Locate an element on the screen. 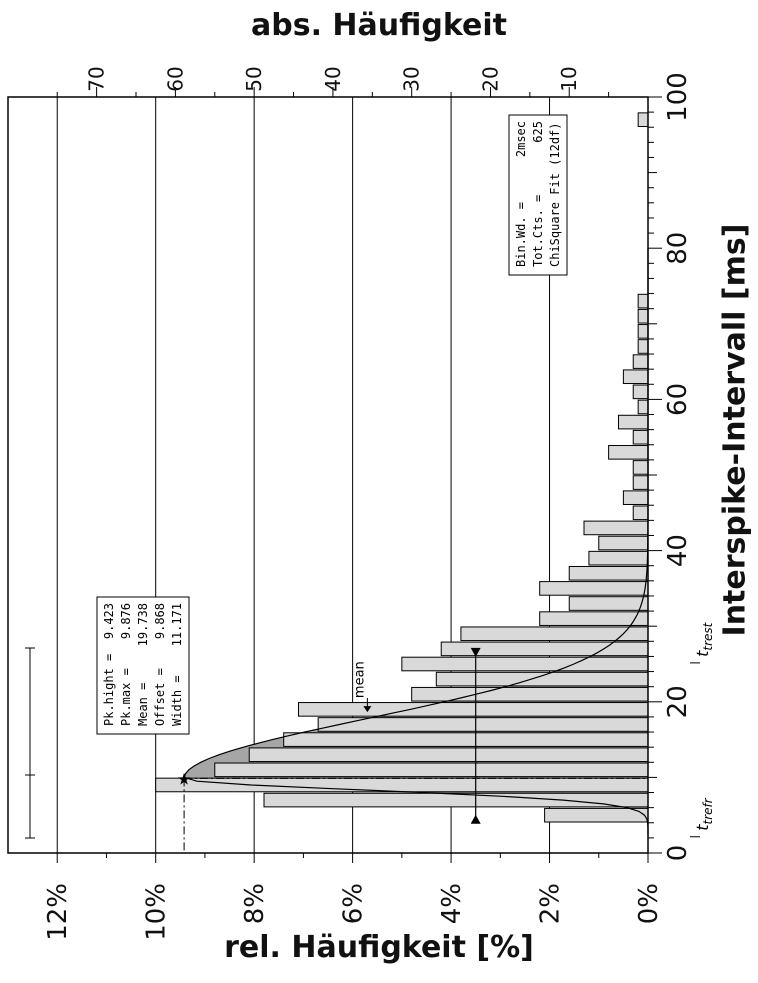 The width and height of the screenshot is (758, 983). interval-tick-label: 40 is located at coordinates (678, 550).